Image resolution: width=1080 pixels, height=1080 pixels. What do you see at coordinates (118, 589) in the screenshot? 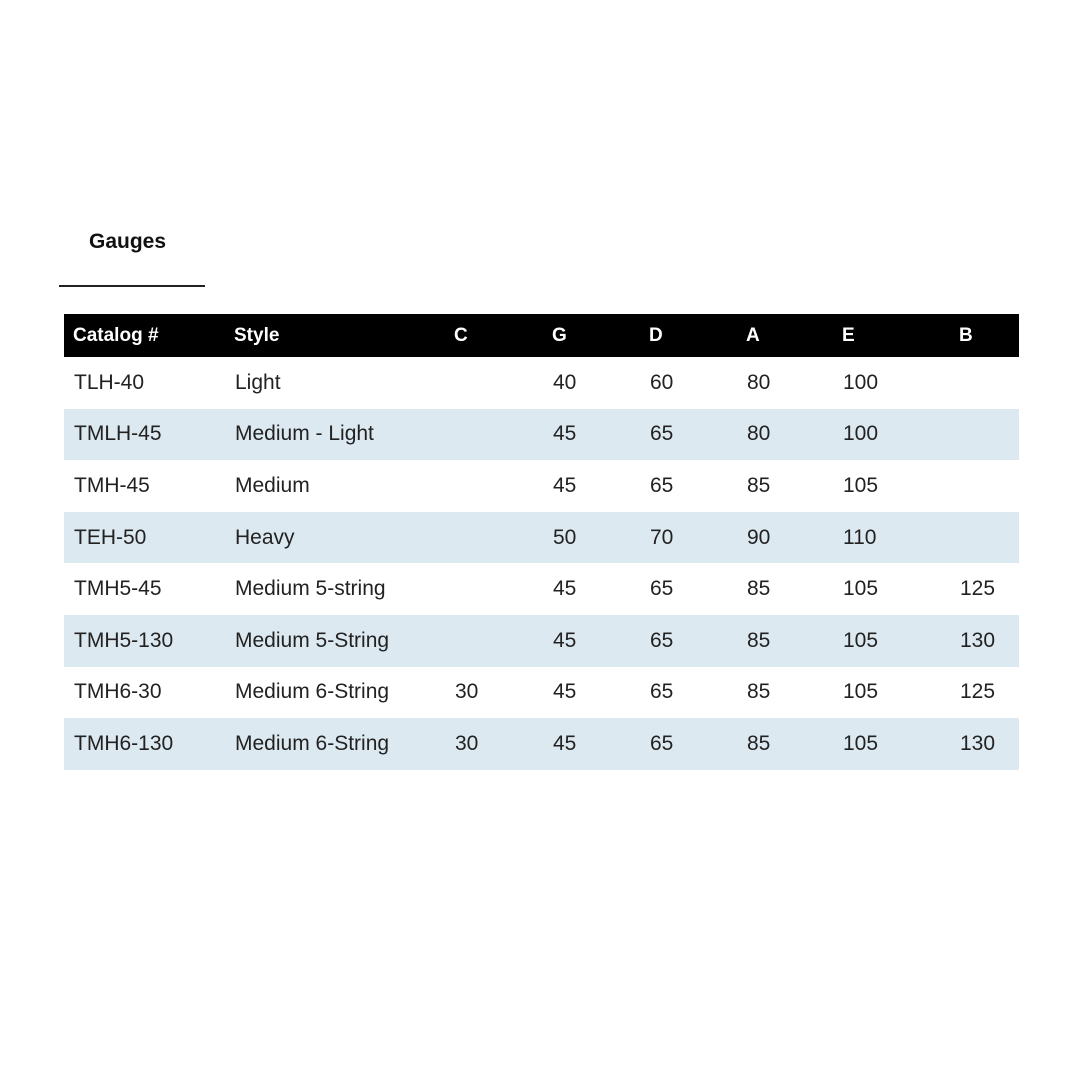
I see `cell-catalog: TMH5-45` at bounding box center [118, 589].